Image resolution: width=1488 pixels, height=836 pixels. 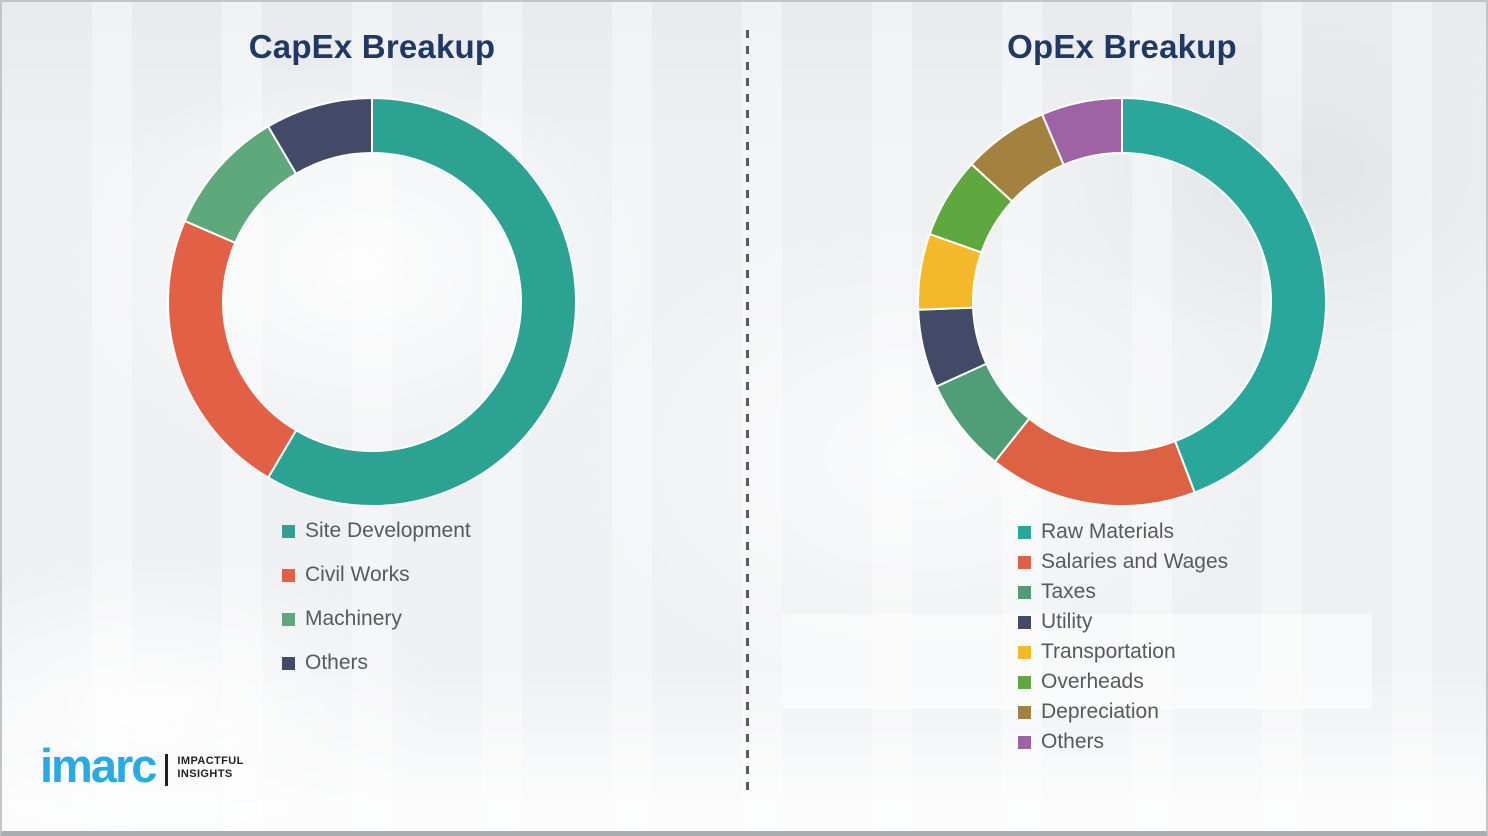 I want to click on legend-label-raw-materials: Raw Materials, so click(x=1108, y=531).